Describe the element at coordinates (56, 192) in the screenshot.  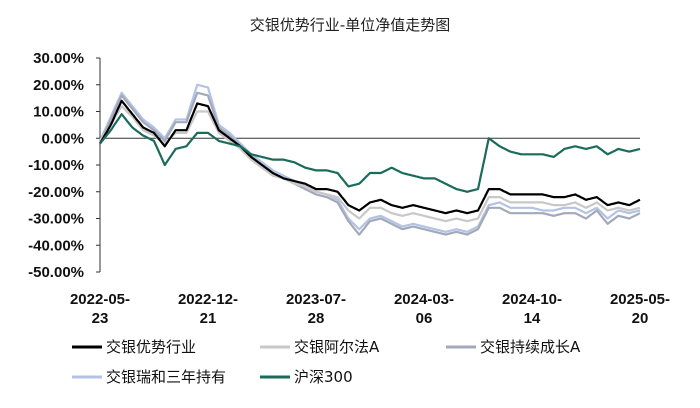
I see `y-tick-label: -20.00%` at that location.